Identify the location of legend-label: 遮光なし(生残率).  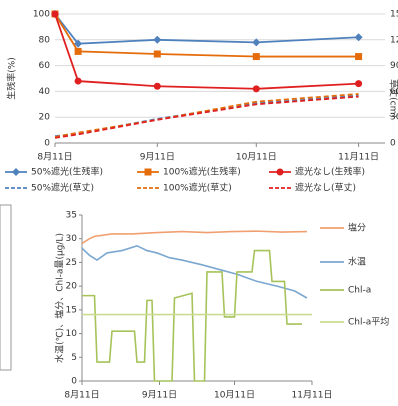
(330, 172).